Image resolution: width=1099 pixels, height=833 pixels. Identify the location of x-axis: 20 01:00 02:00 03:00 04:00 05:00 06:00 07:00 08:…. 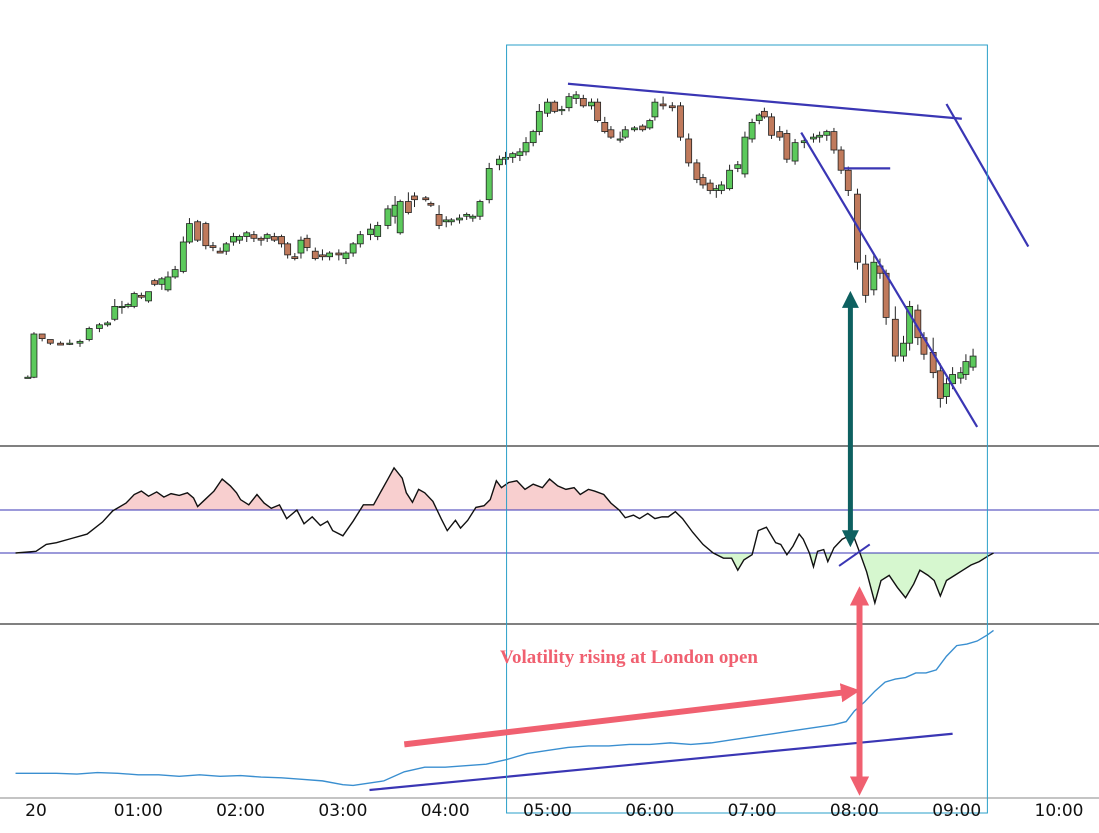
(554, 811).